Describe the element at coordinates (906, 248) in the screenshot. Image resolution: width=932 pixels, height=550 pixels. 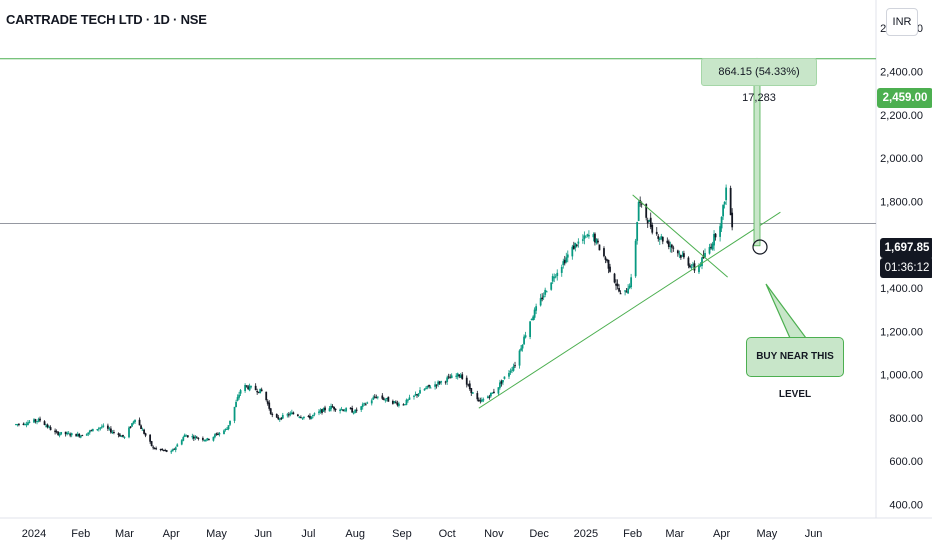
I see `current-price-tag: 1,697.85` at that location.